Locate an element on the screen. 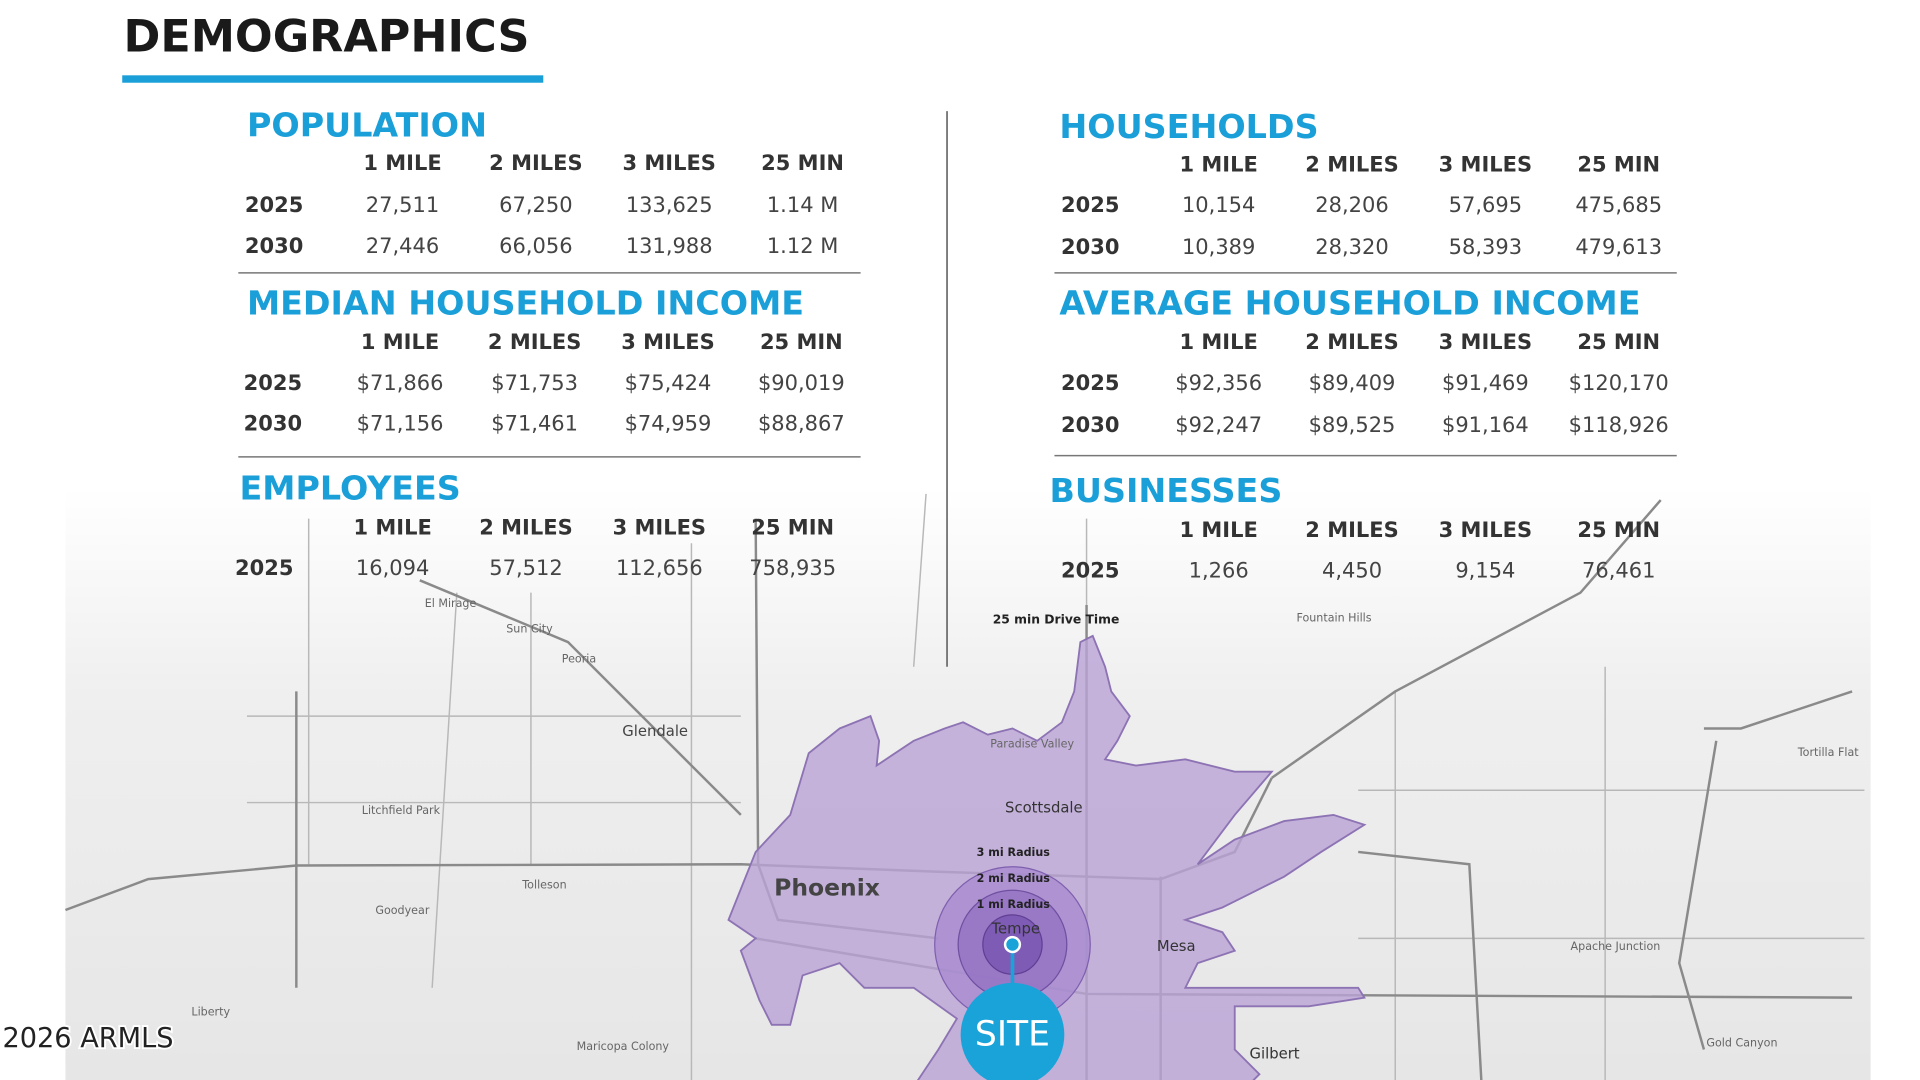 The width and height of the screenshot is (1920, 1080). cell-value: 1.14 M is located at coordinates (803, 205).